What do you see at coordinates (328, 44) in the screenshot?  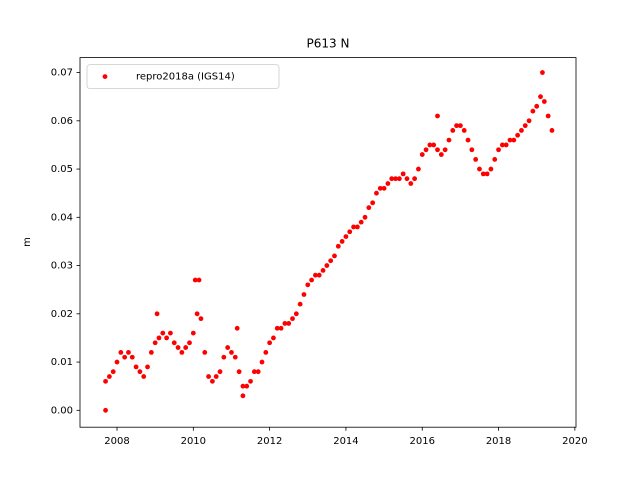 I see `chart-title: P613 N` at bounding box center [328, 44].